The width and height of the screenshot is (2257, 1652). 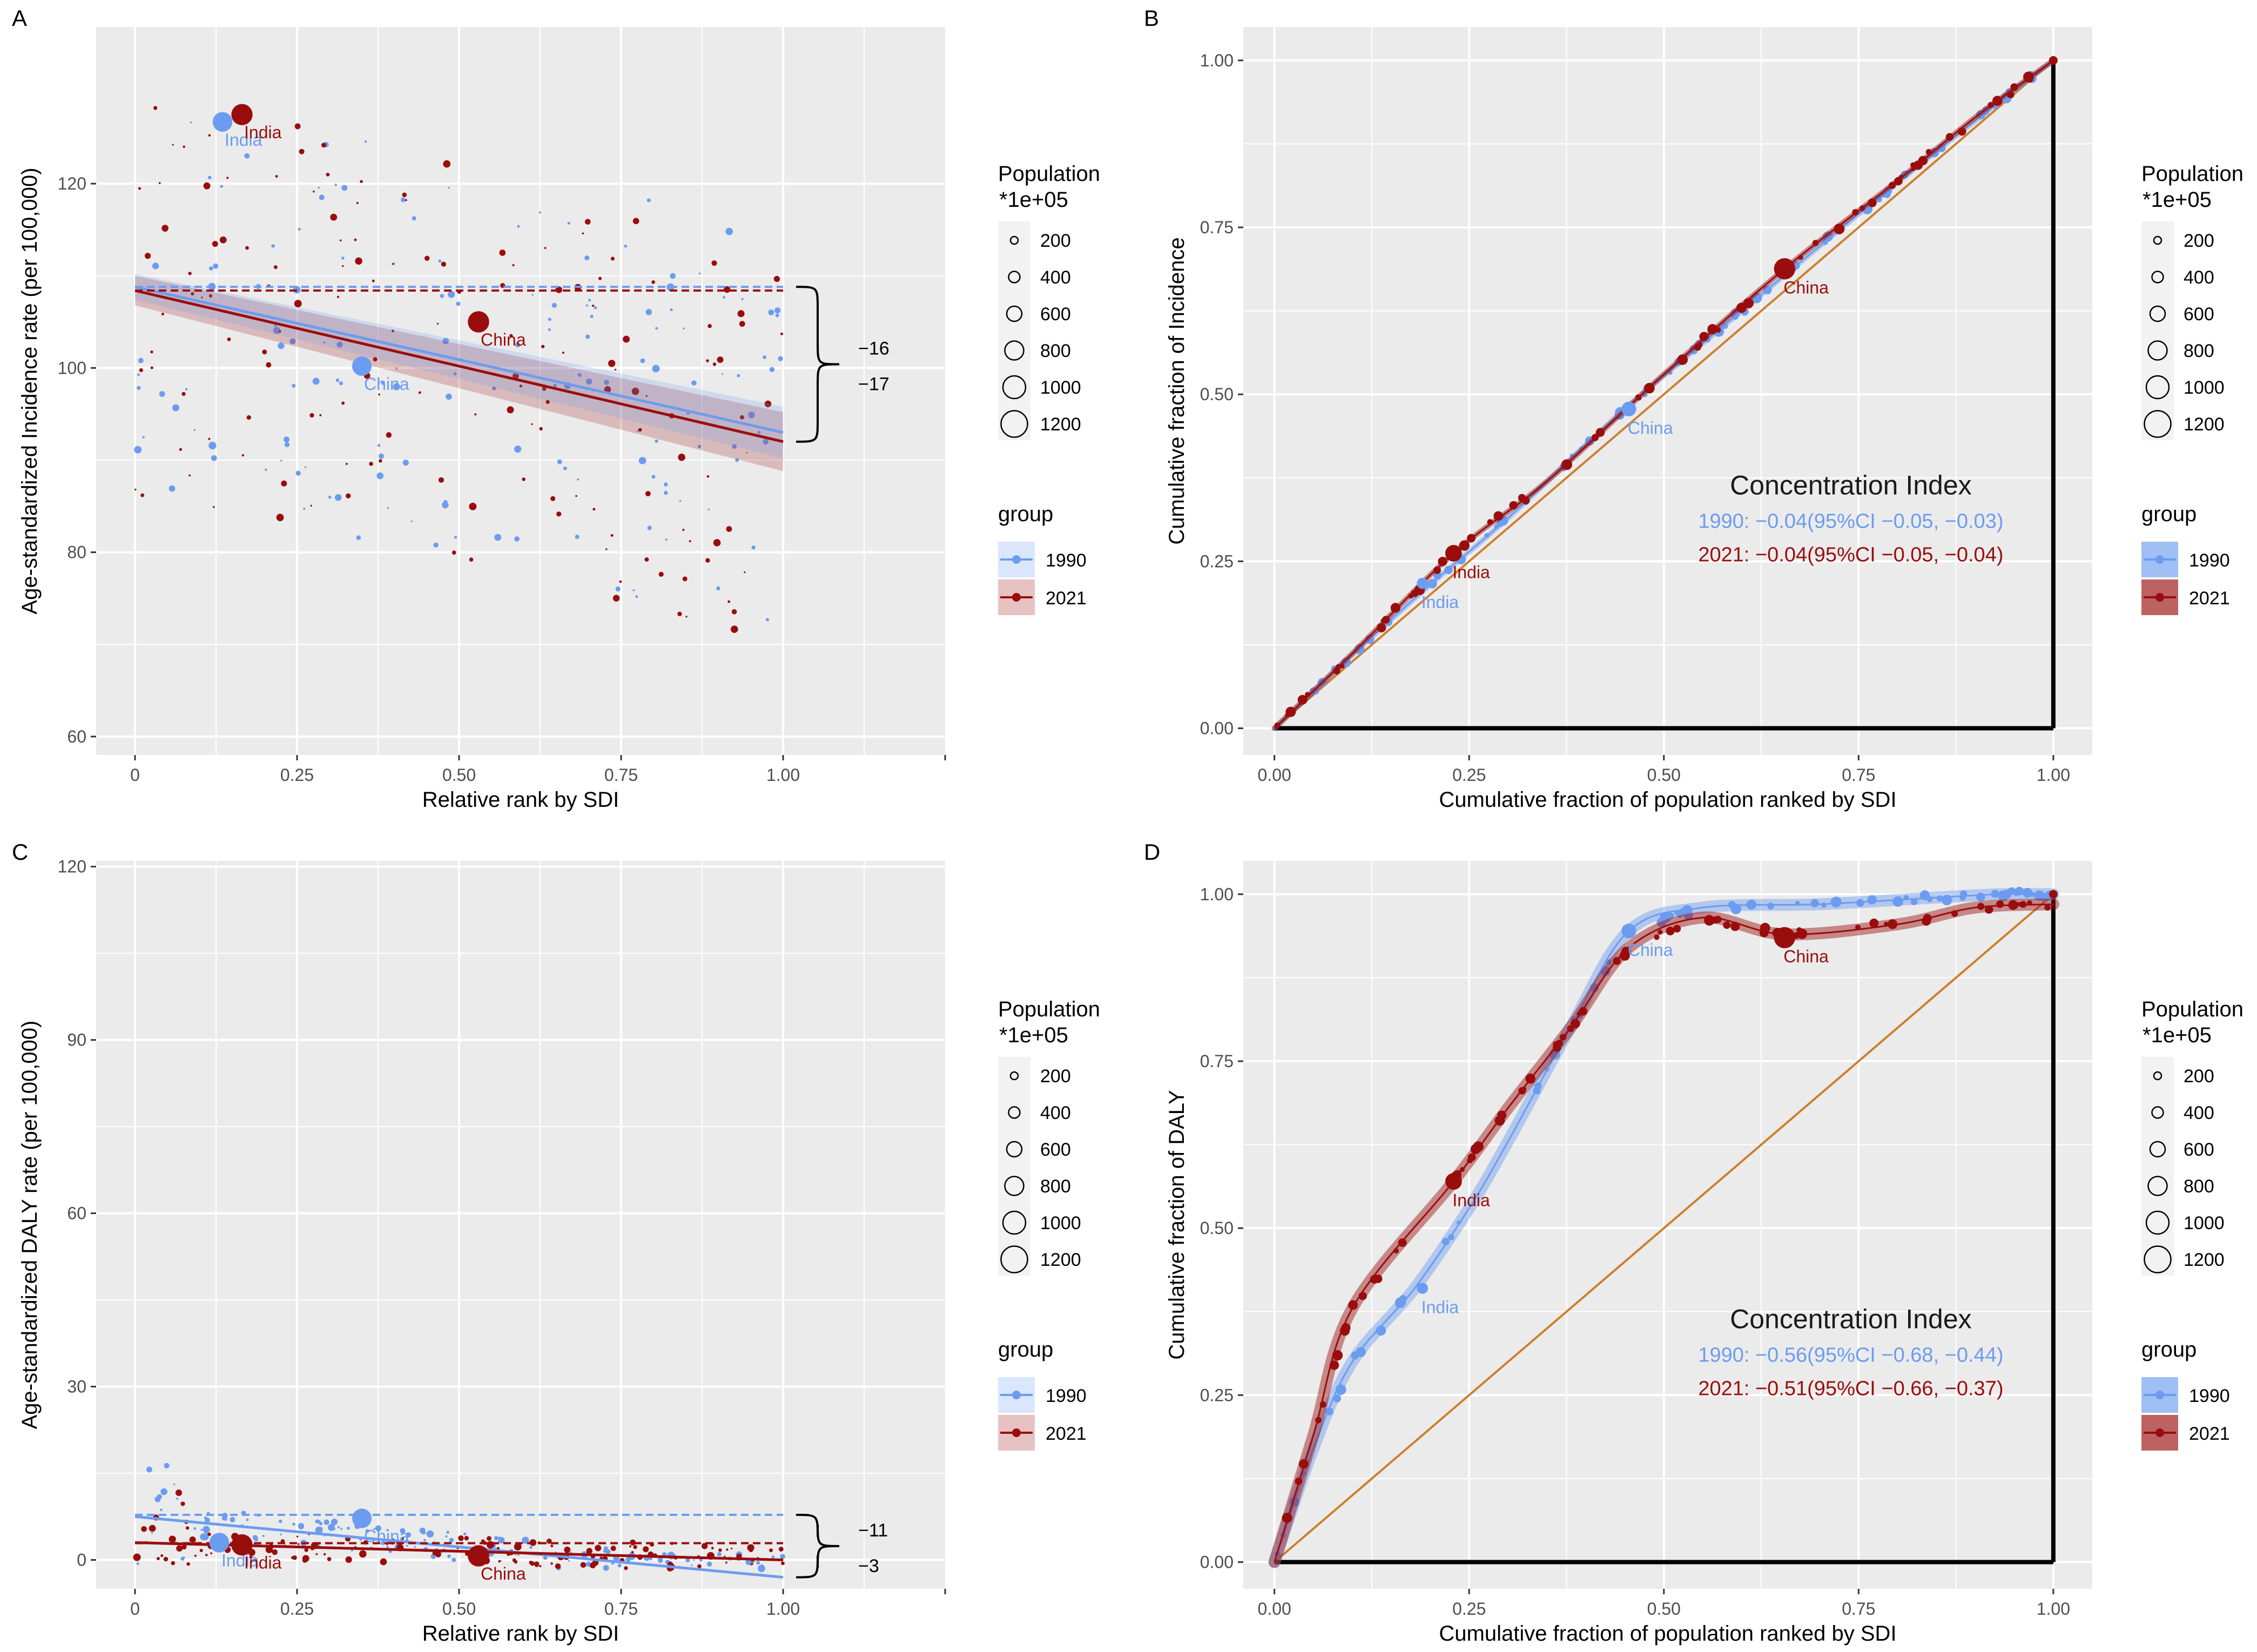 I want to click on difference-label-2021: −3, so click(x=868, y=1566).